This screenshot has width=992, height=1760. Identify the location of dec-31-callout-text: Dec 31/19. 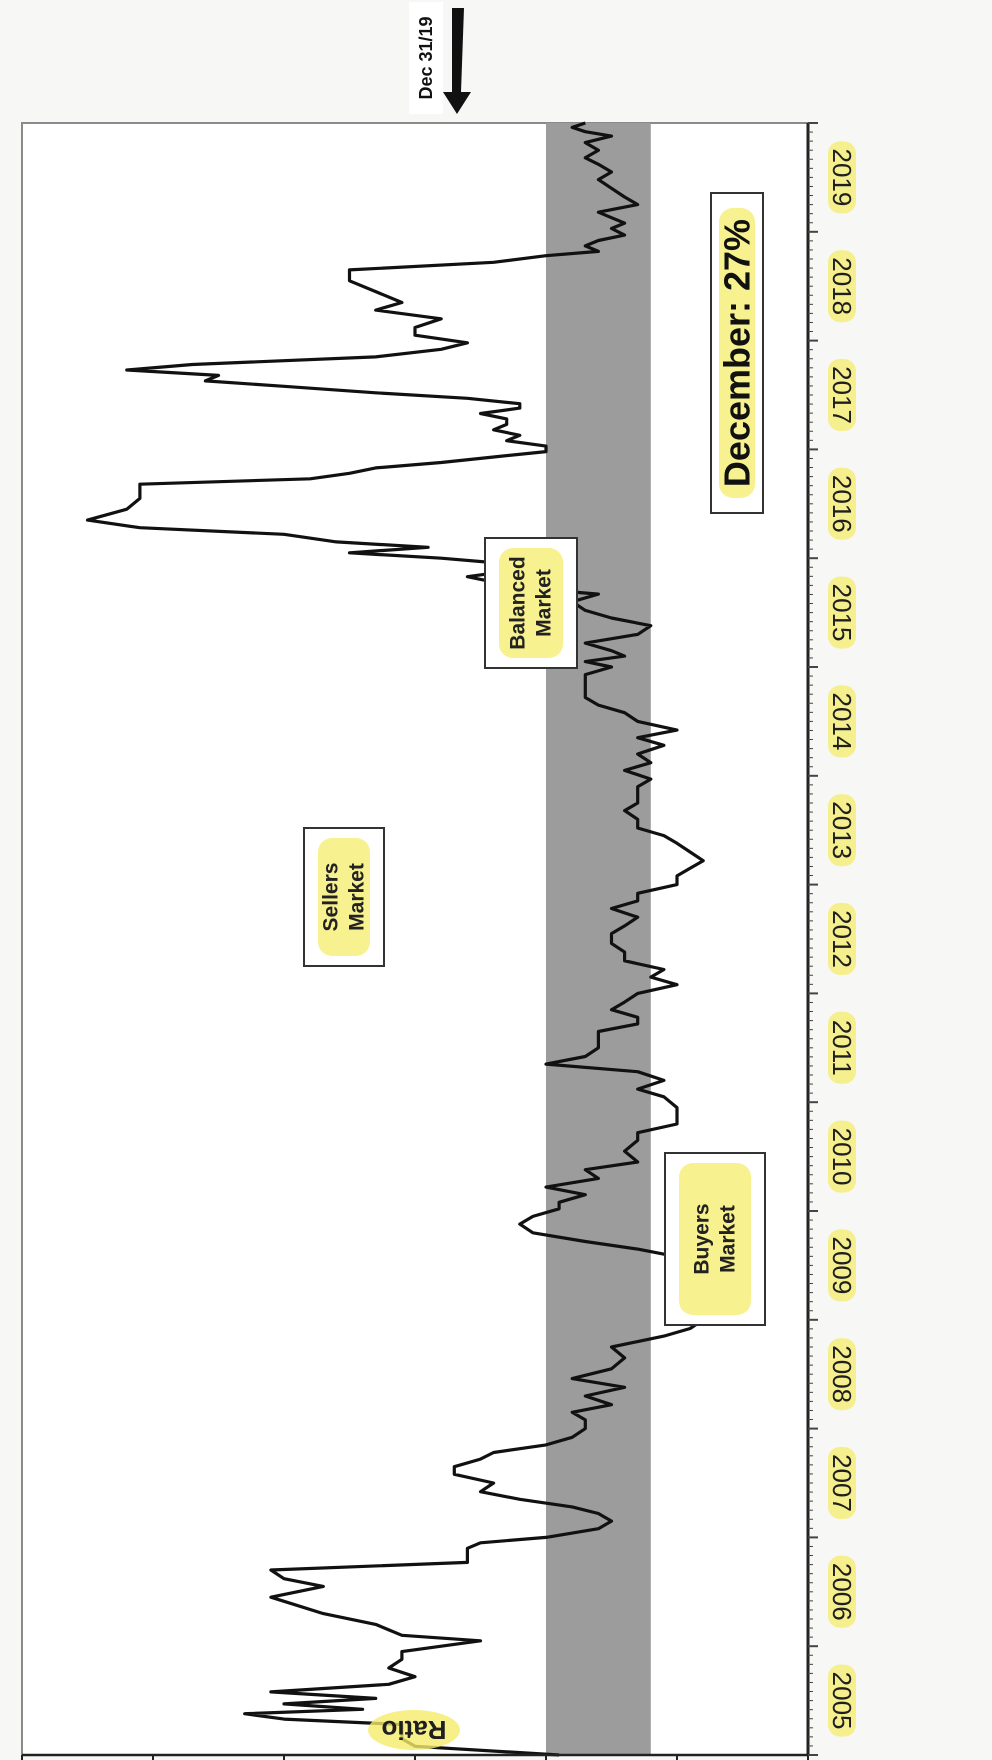
(426, 57).